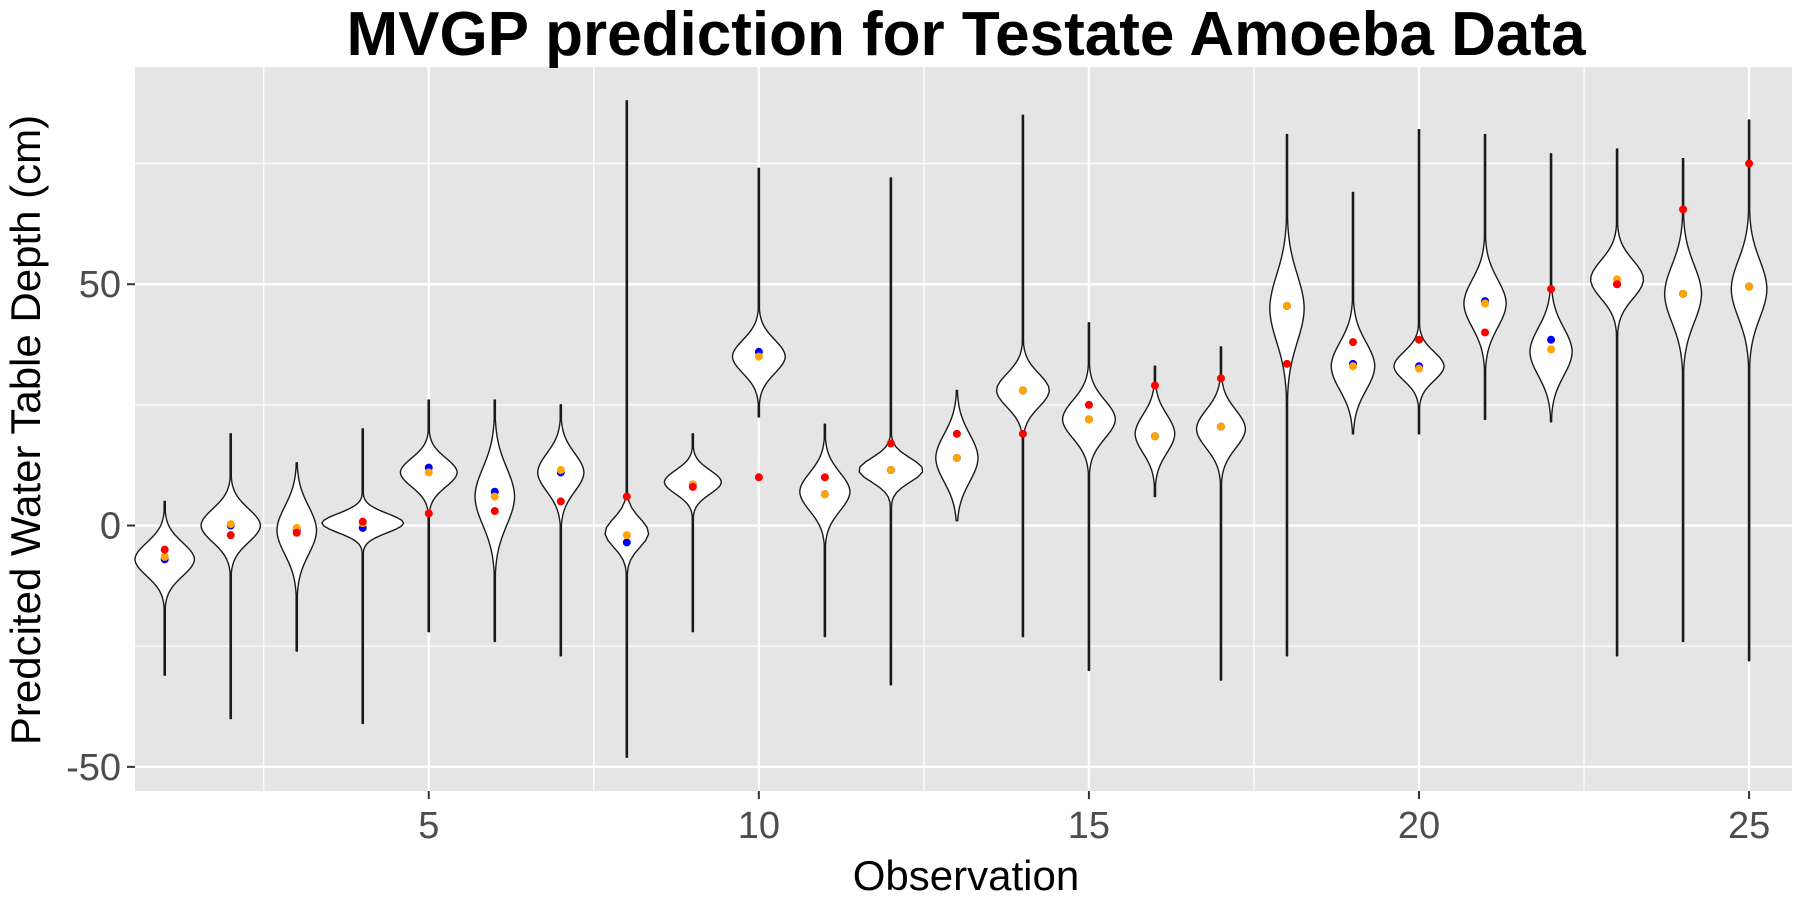  I want to click on y-axis-title: Predcited Water Table Depth (cm), so click(25, 430).